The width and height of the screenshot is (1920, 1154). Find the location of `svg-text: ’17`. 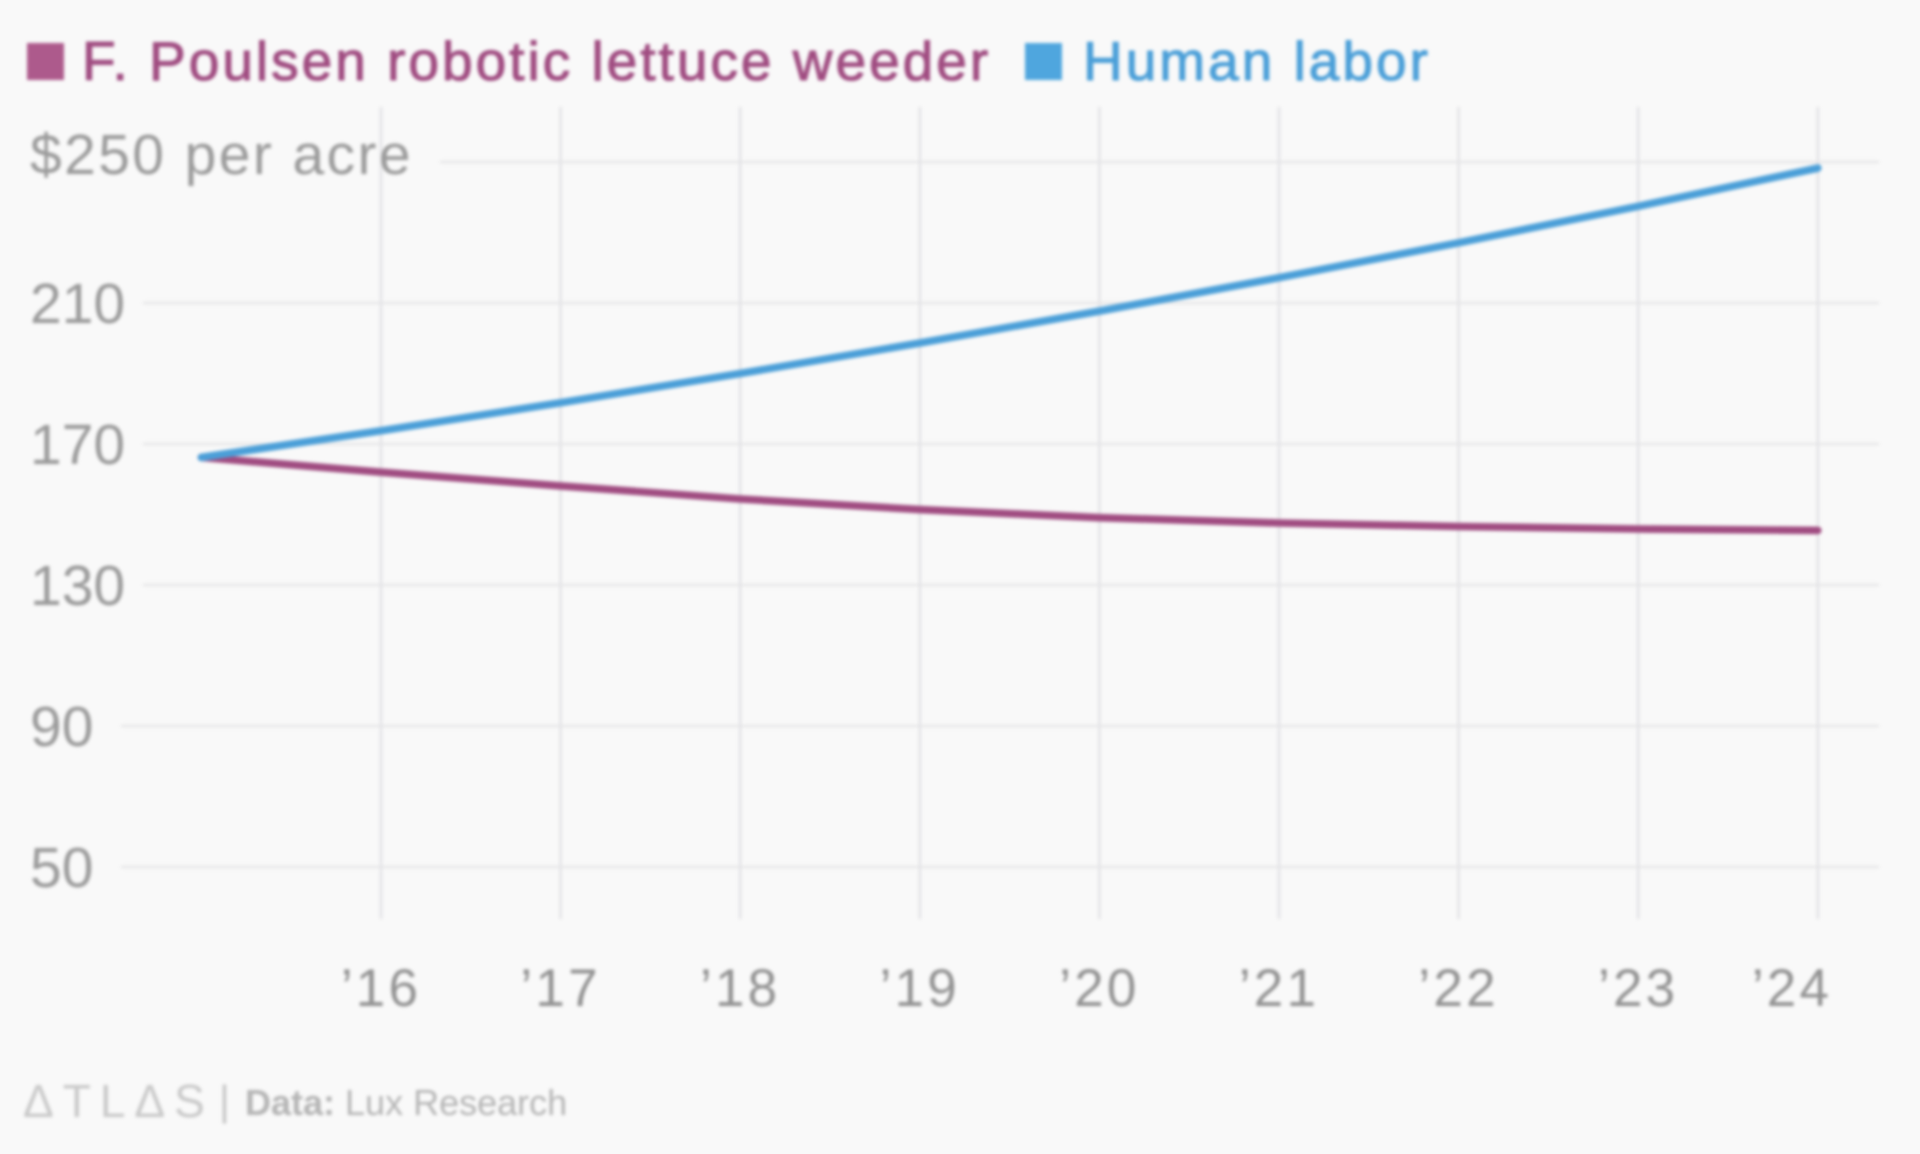

svg-text: ’17 is located at coordinates (560, 988).